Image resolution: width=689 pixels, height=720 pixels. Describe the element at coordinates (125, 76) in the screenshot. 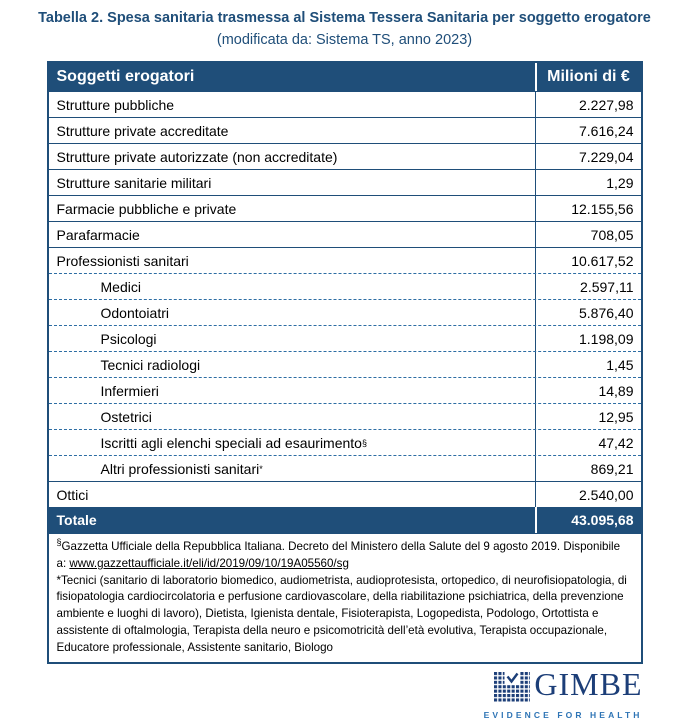

I see `header-soggetti-erogatori: Soggetti erogatori` at that location.